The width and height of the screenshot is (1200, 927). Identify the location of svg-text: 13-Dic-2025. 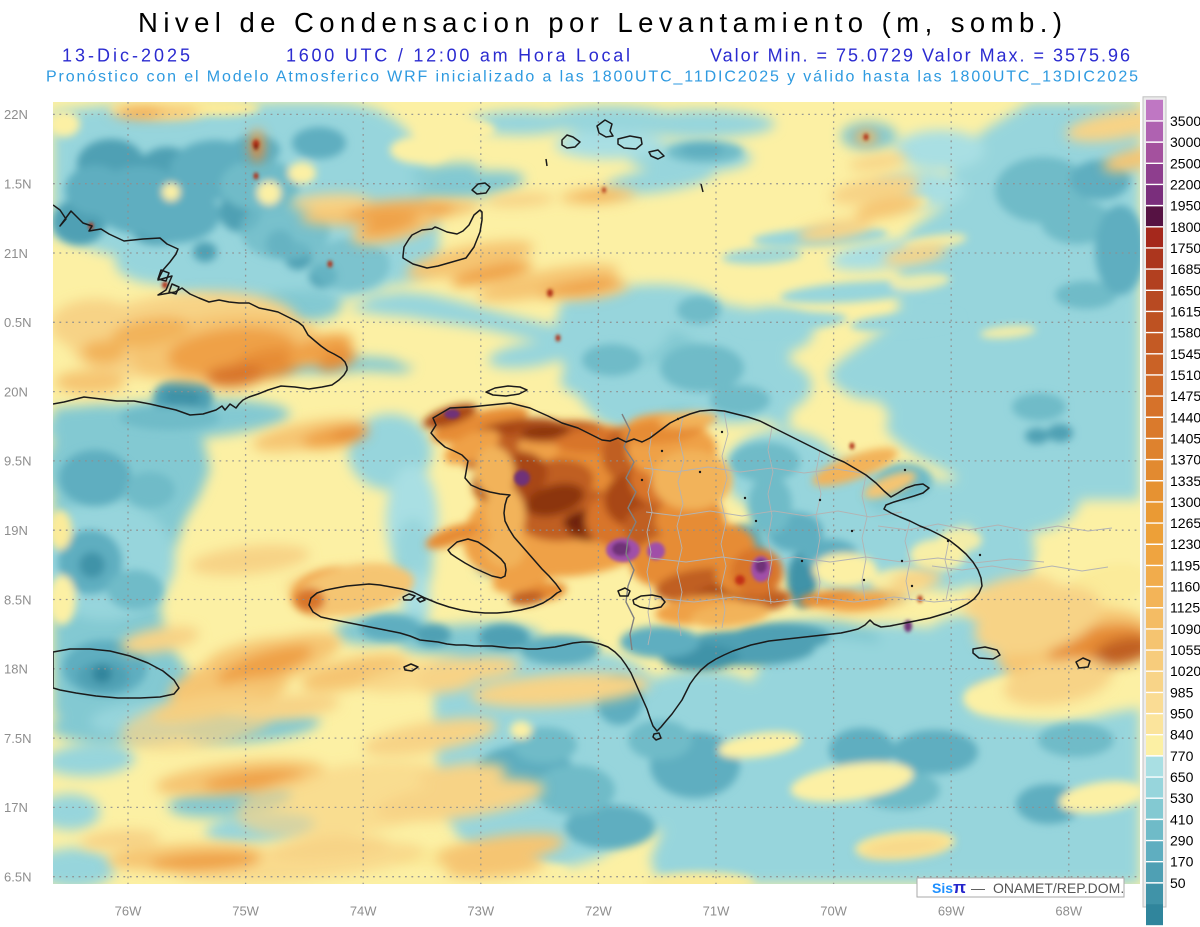
(126, 56).